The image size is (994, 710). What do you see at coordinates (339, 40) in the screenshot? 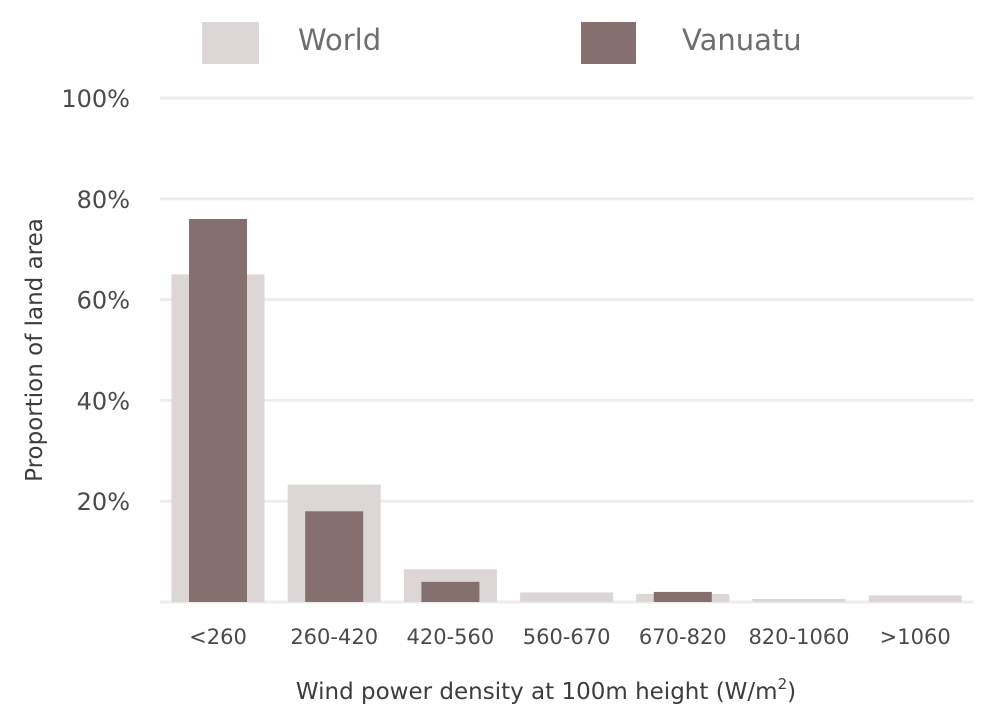
I see `legend-label-world: World` at bounding box center [339, 40].